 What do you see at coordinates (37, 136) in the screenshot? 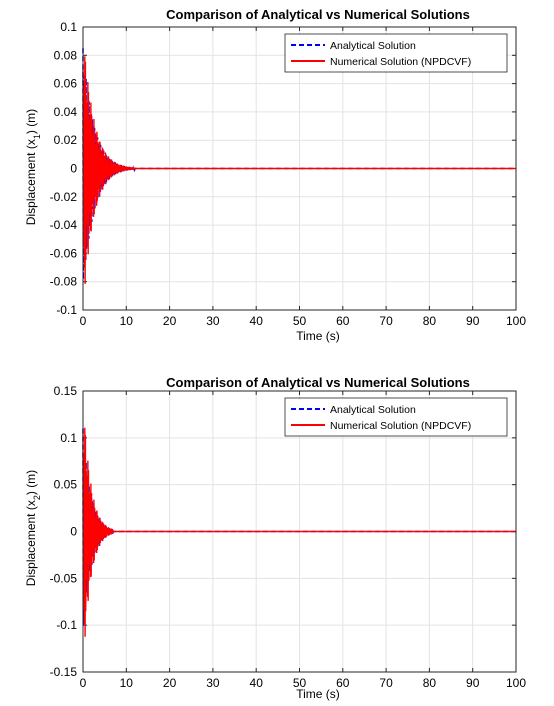
I see `chart-1-y-axis-label-subscript: 1` at bounding box center [37, 136].